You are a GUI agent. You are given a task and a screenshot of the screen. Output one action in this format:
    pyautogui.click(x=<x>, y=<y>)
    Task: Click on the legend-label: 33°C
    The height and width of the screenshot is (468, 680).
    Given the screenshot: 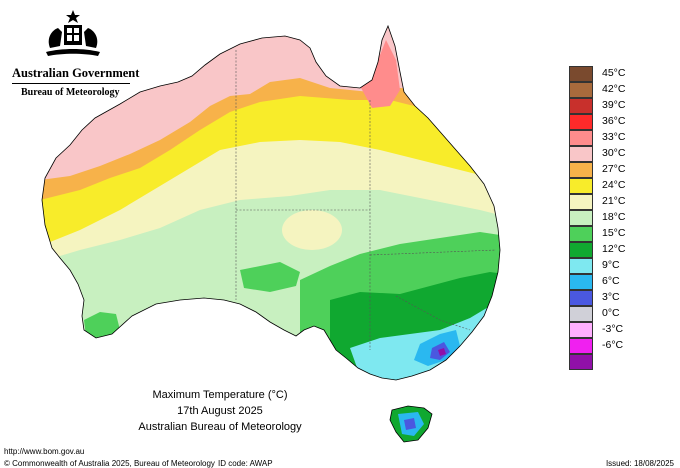 What is the action you would take?
    pyautogui.click(x=614, y=137)
    